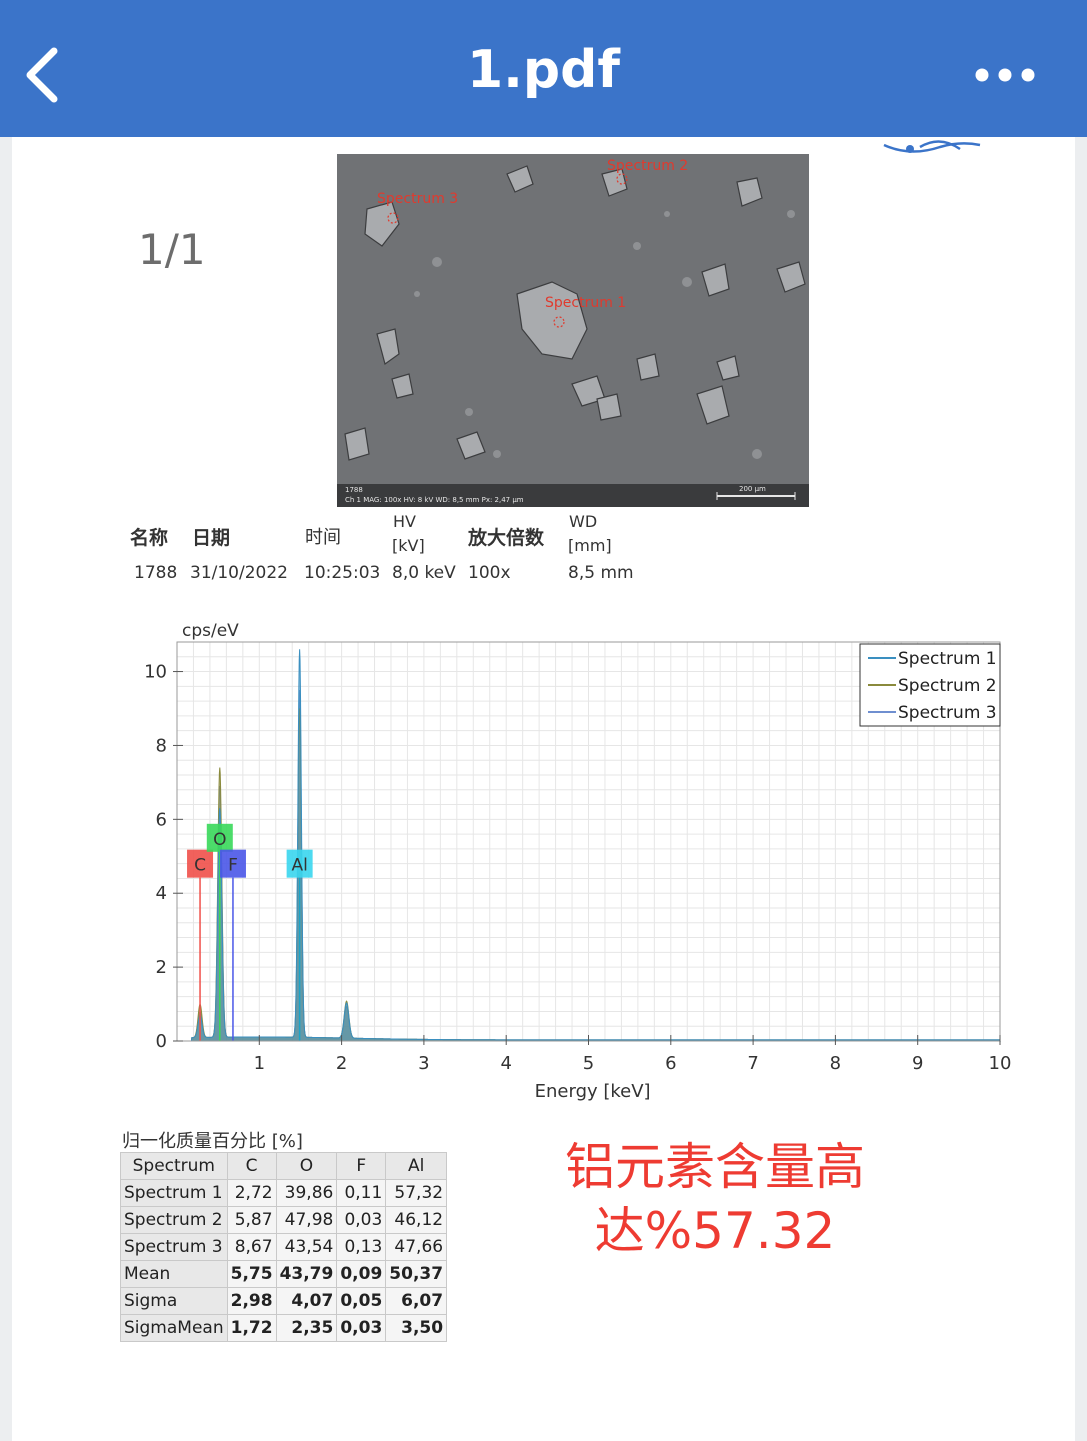 The width and height of the screenshot is (1087, 1441). What do you see at coordinates (239, 573) in the screenshot?
I see `info-value-date: 31/10/2022` at bounding box center [239, 573].